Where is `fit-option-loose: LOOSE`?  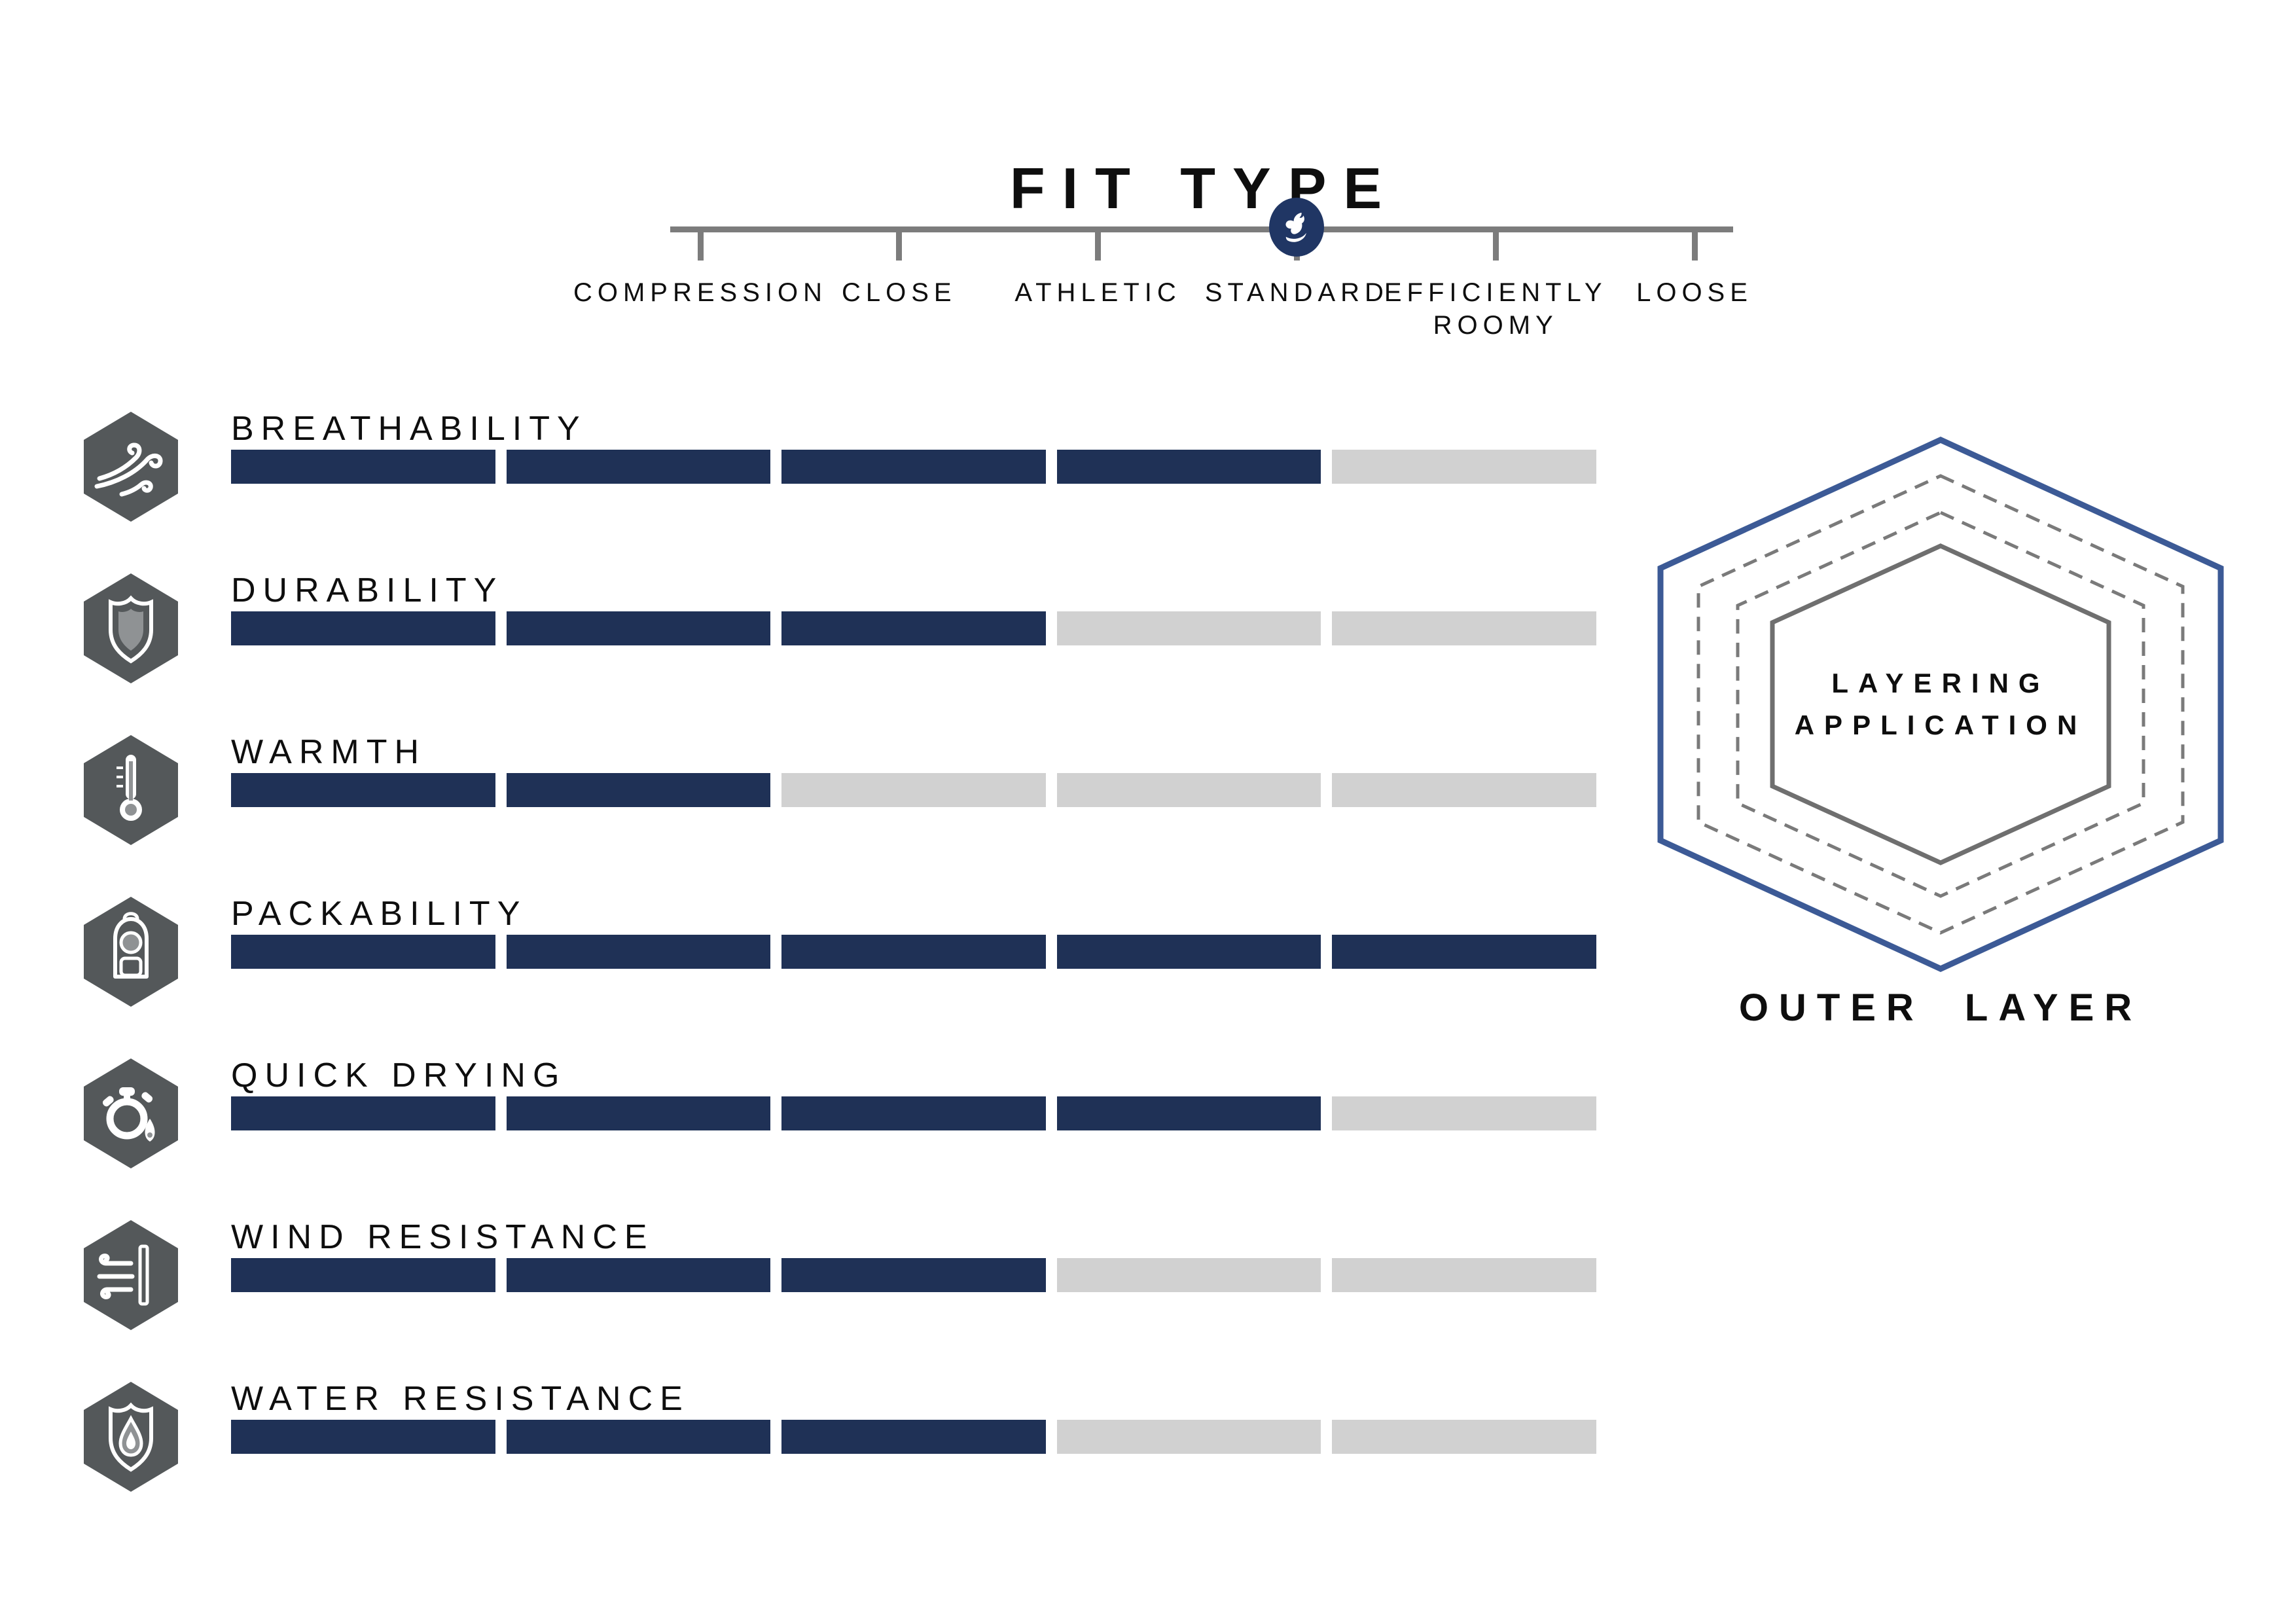 fit-option-loose: LOOSE is located at coordinates (1694, 292).